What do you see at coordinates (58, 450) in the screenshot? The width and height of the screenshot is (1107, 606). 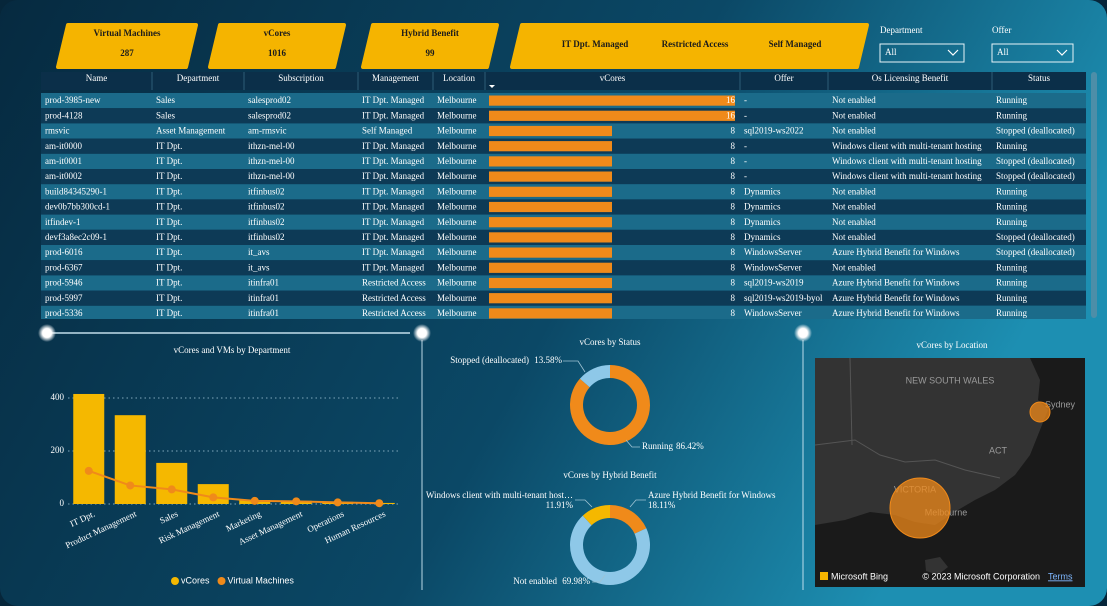 I see `y-tick-label: 200` at bounding box center [58, 450].